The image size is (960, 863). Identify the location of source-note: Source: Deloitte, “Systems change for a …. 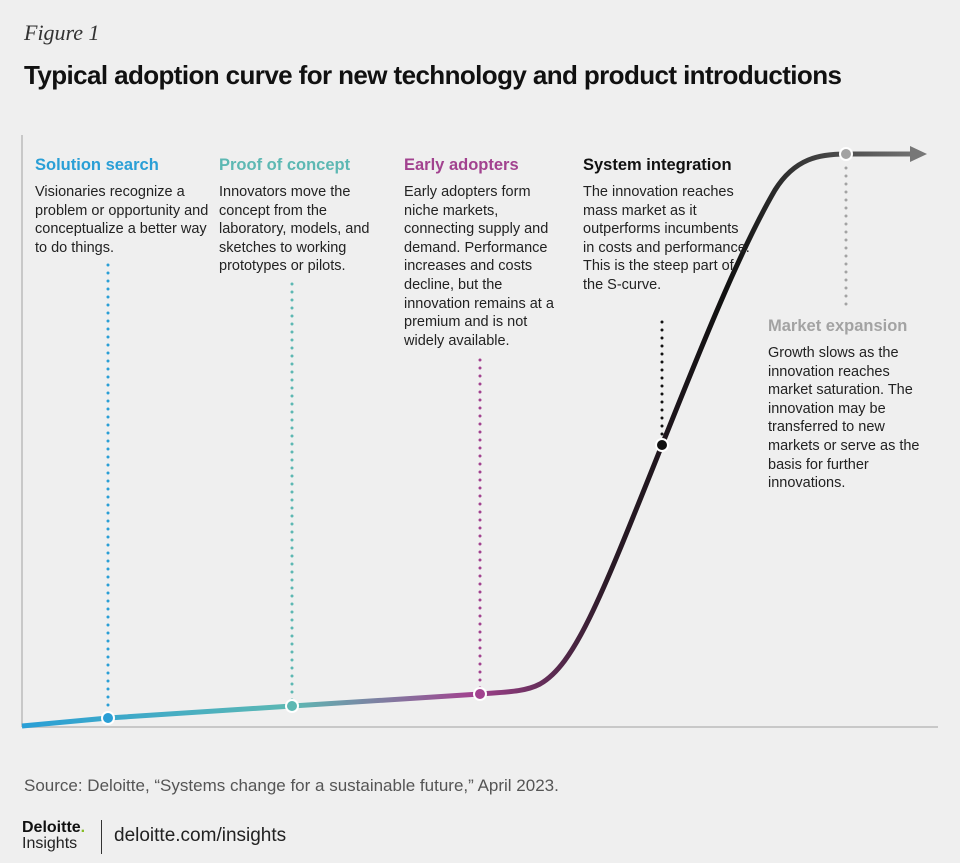
(291, 785).